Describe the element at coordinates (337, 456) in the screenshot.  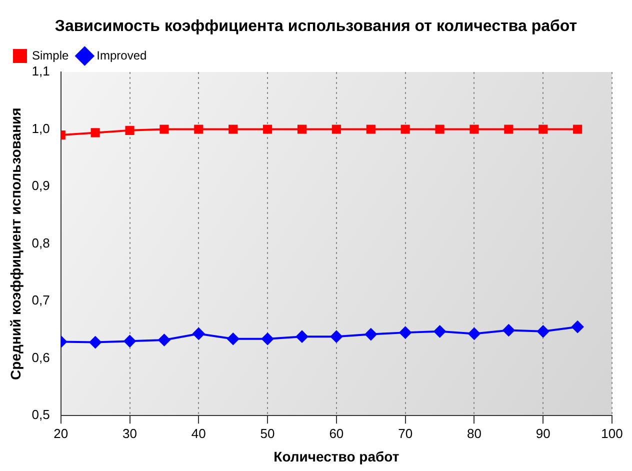
I see `x-axis-title: Количество работ` at that location.